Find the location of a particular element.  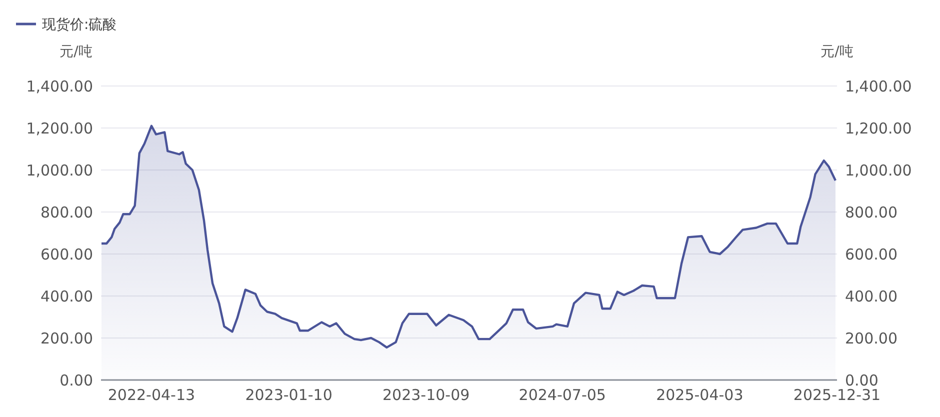

y-tick-label: 1,200.00 is located at coordinates (59, 128).